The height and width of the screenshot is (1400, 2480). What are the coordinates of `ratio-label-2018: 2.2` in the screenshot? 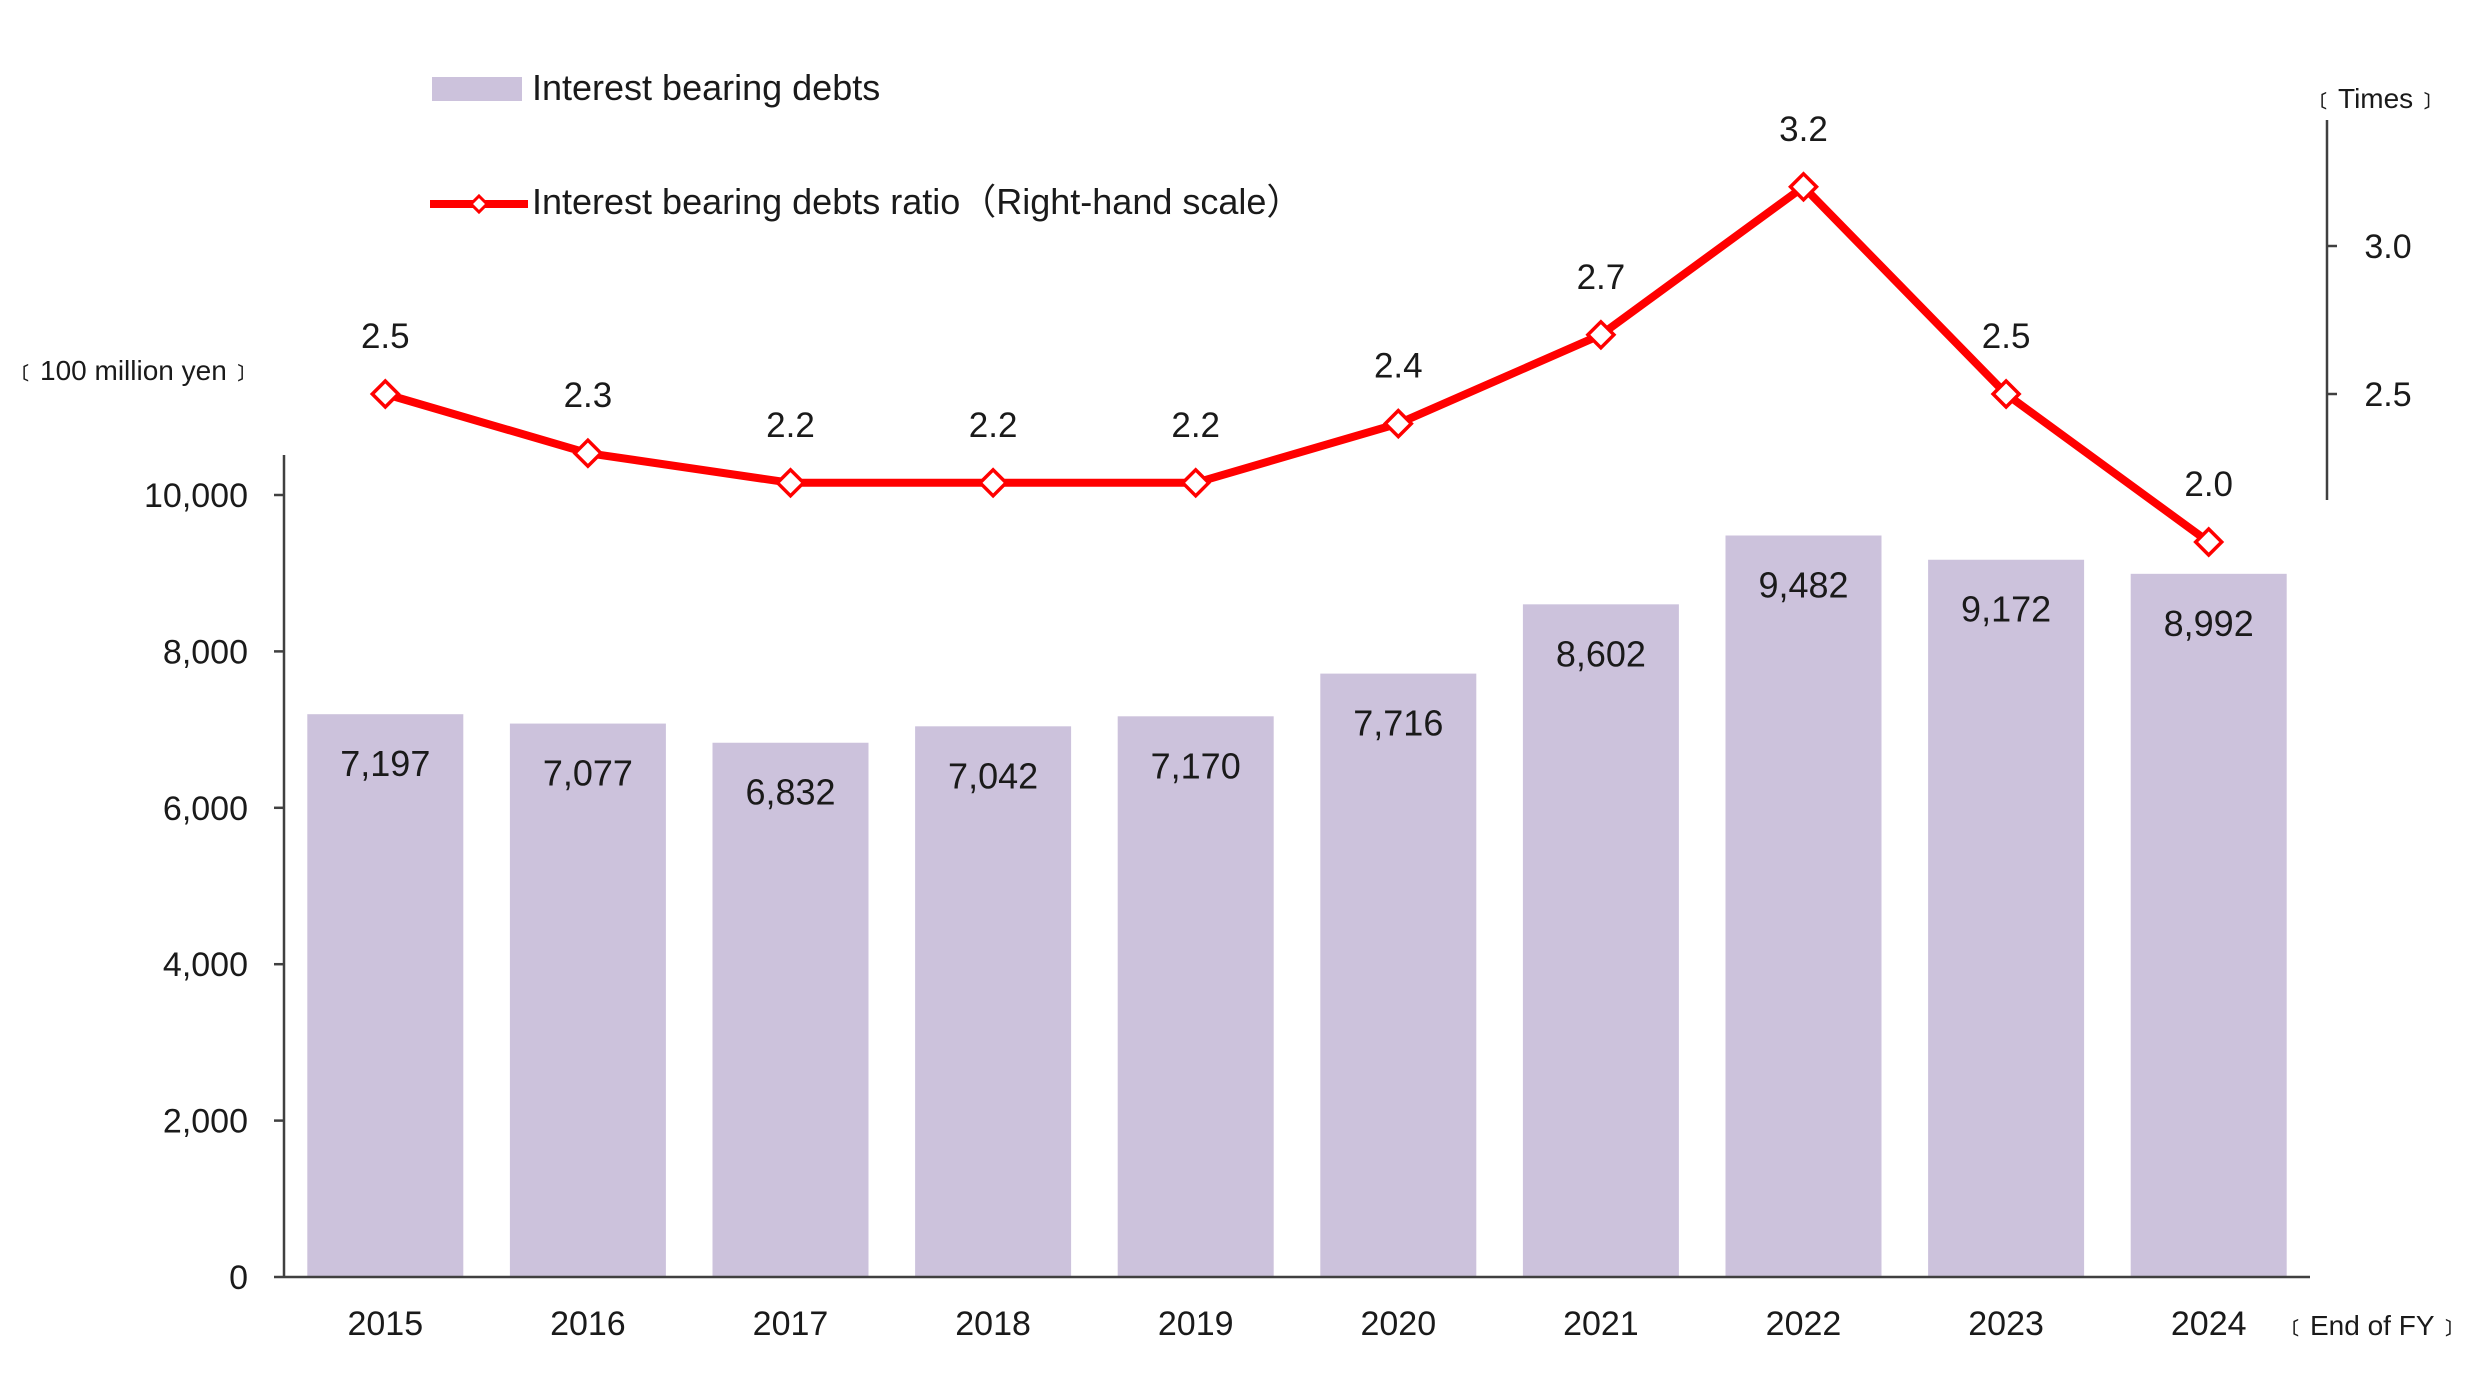 It's located at (993, 425).